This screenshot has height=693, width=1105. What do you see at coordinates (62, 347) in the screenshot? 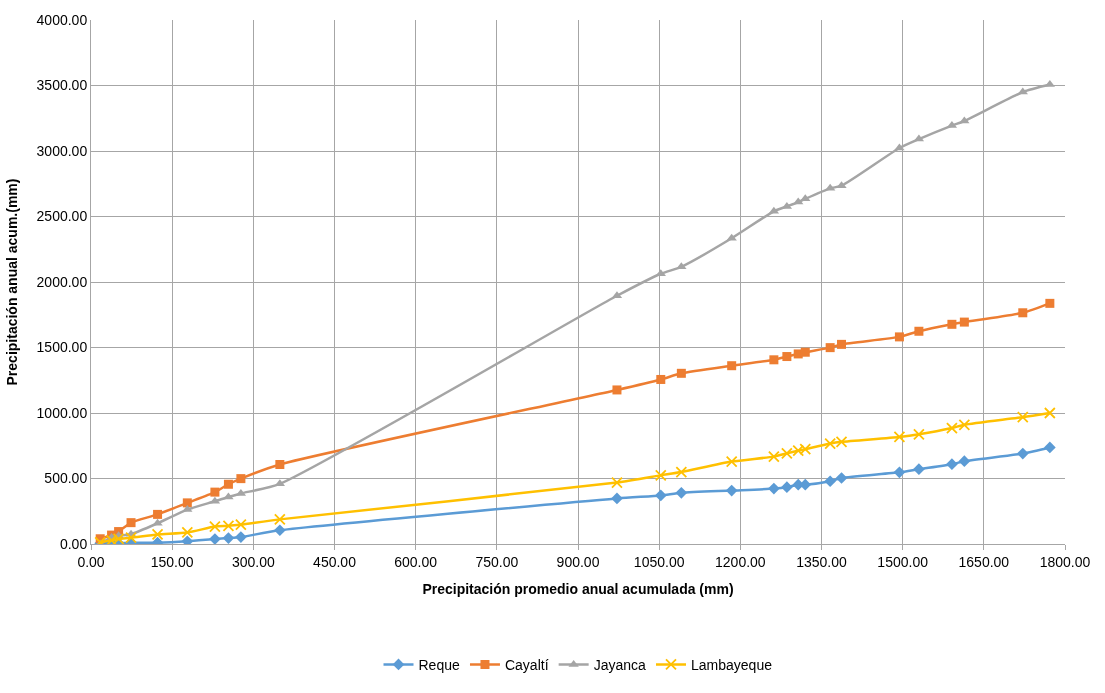
I see `y-tick-label: 1500.00` at bounding box center [62, 347].